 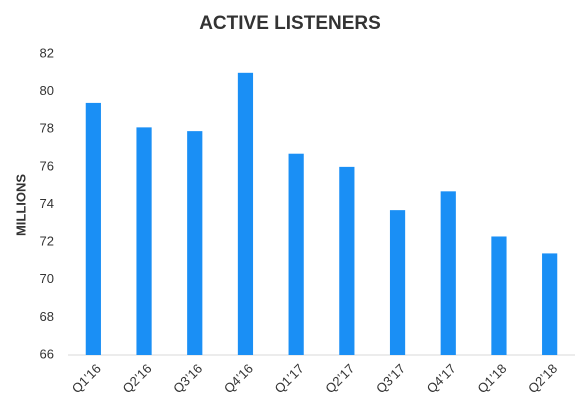 I want to click on y-tick-label: 80, so click(x=47, y=90).